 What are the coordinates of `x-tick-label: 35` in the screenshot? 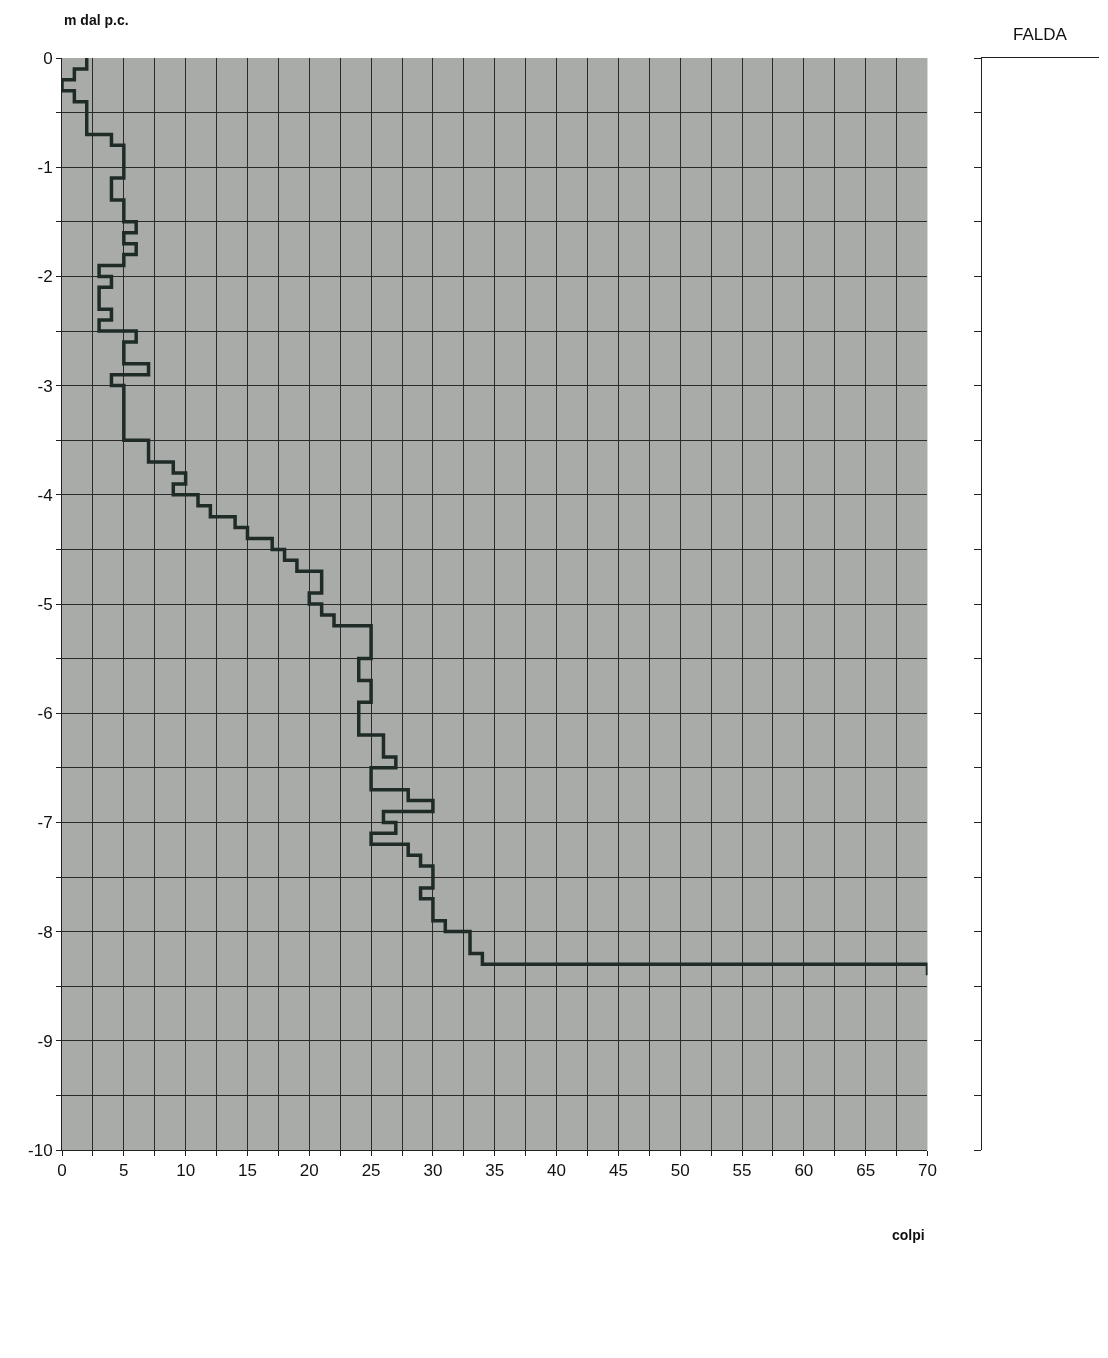 It's located at (495, 1171).